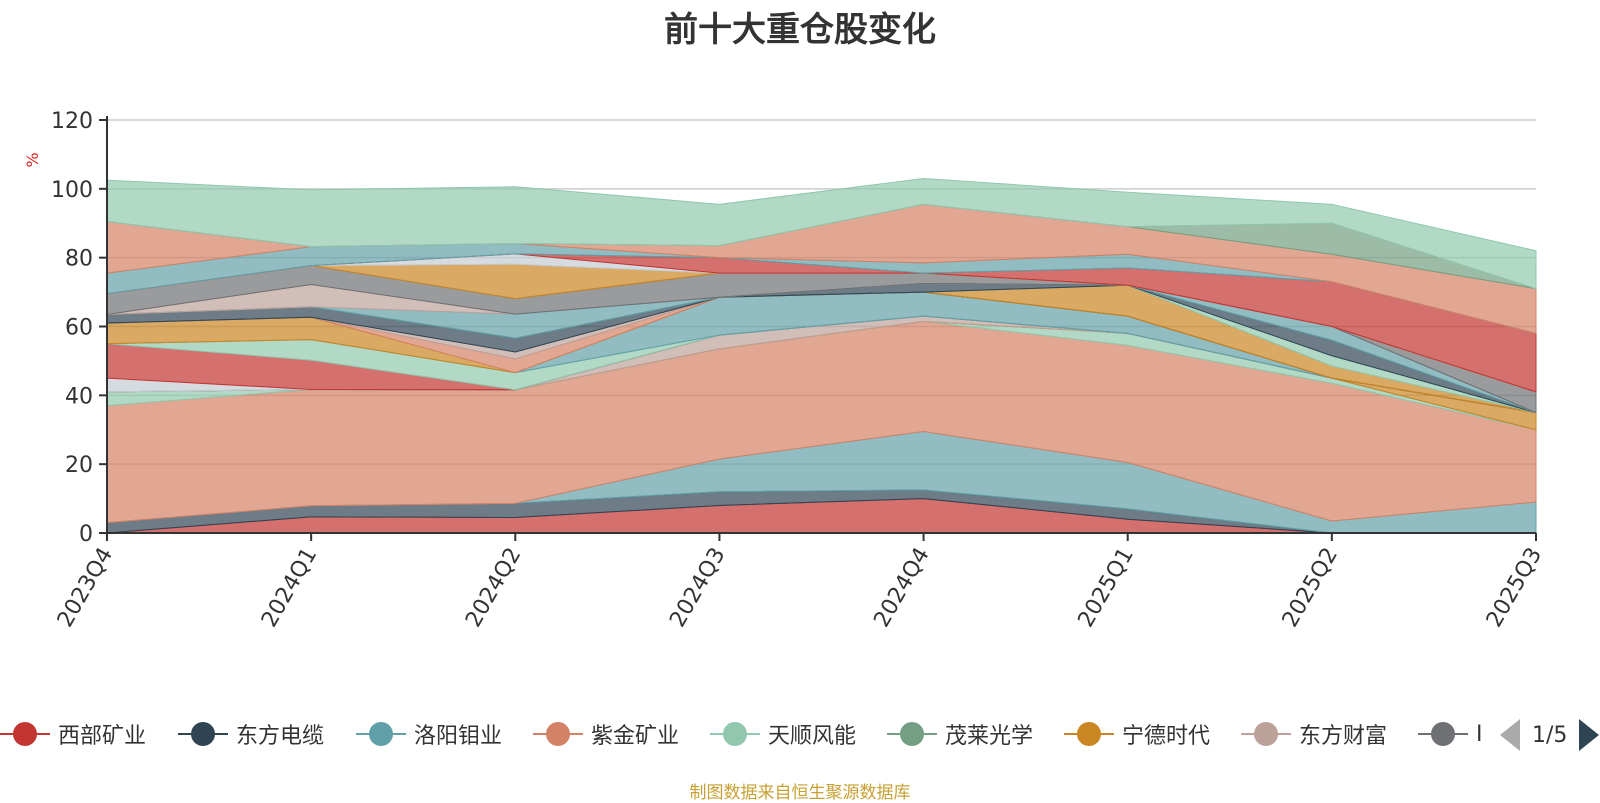 The width and height of the screenshot is (1600, 803). What do you see at coordinates (989, 736) in the screenshot?
I see `legend-label: 茂莱光学` at bounding box center [989, 736].